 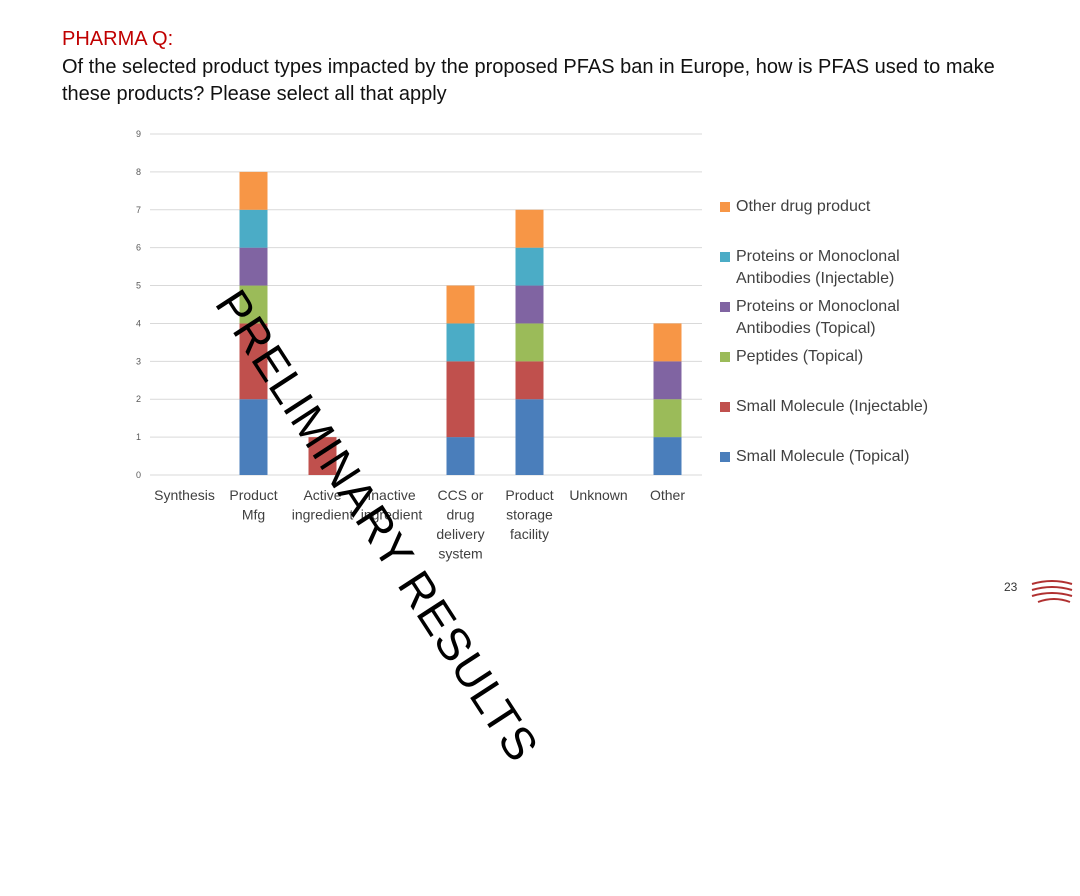 What do you see at coordinates (667, 495) in the screenshot?
I see `x-tick-label: Other` at bounding box center [667, 495].